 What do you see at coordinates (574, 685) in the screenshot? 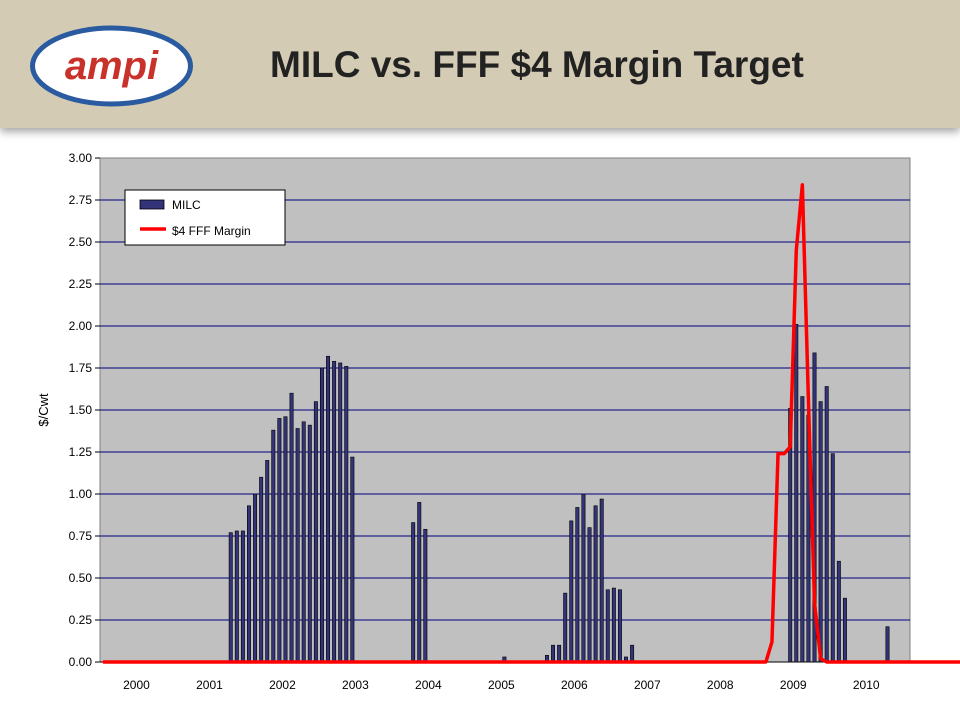
I see `x-tick-label: 2006` at bounding box center [574, 685].